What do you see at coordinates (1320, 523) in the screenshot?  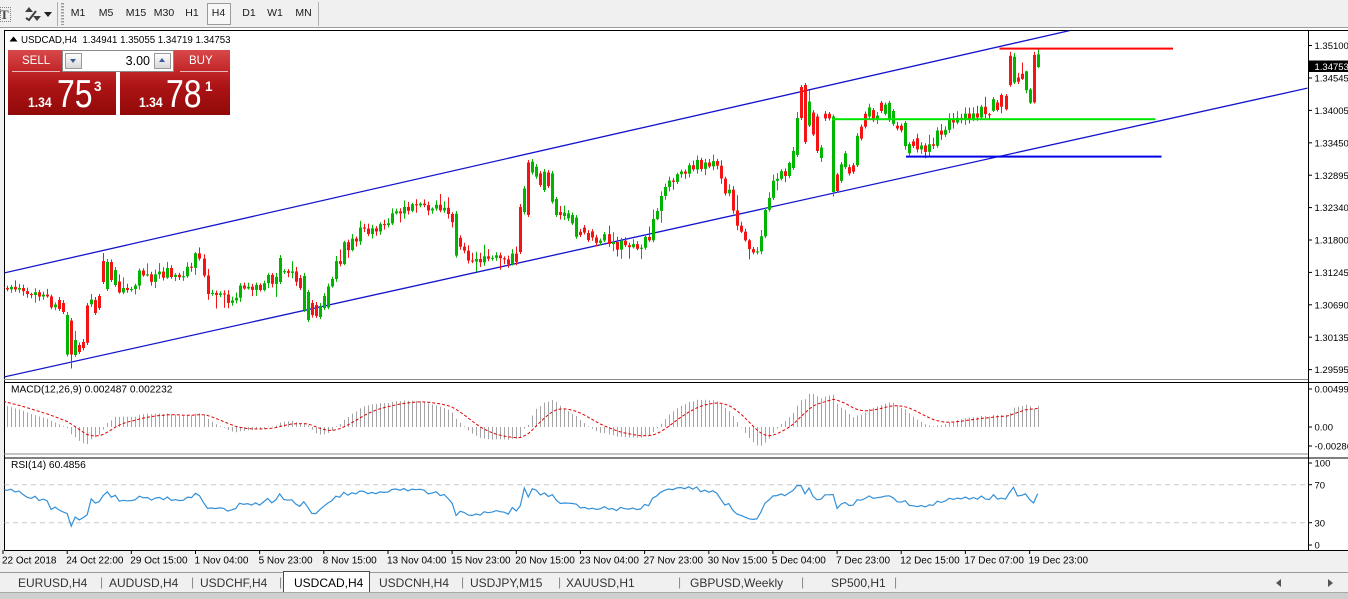 I see `svg-text: 30` at bounding box center [1320, 523].